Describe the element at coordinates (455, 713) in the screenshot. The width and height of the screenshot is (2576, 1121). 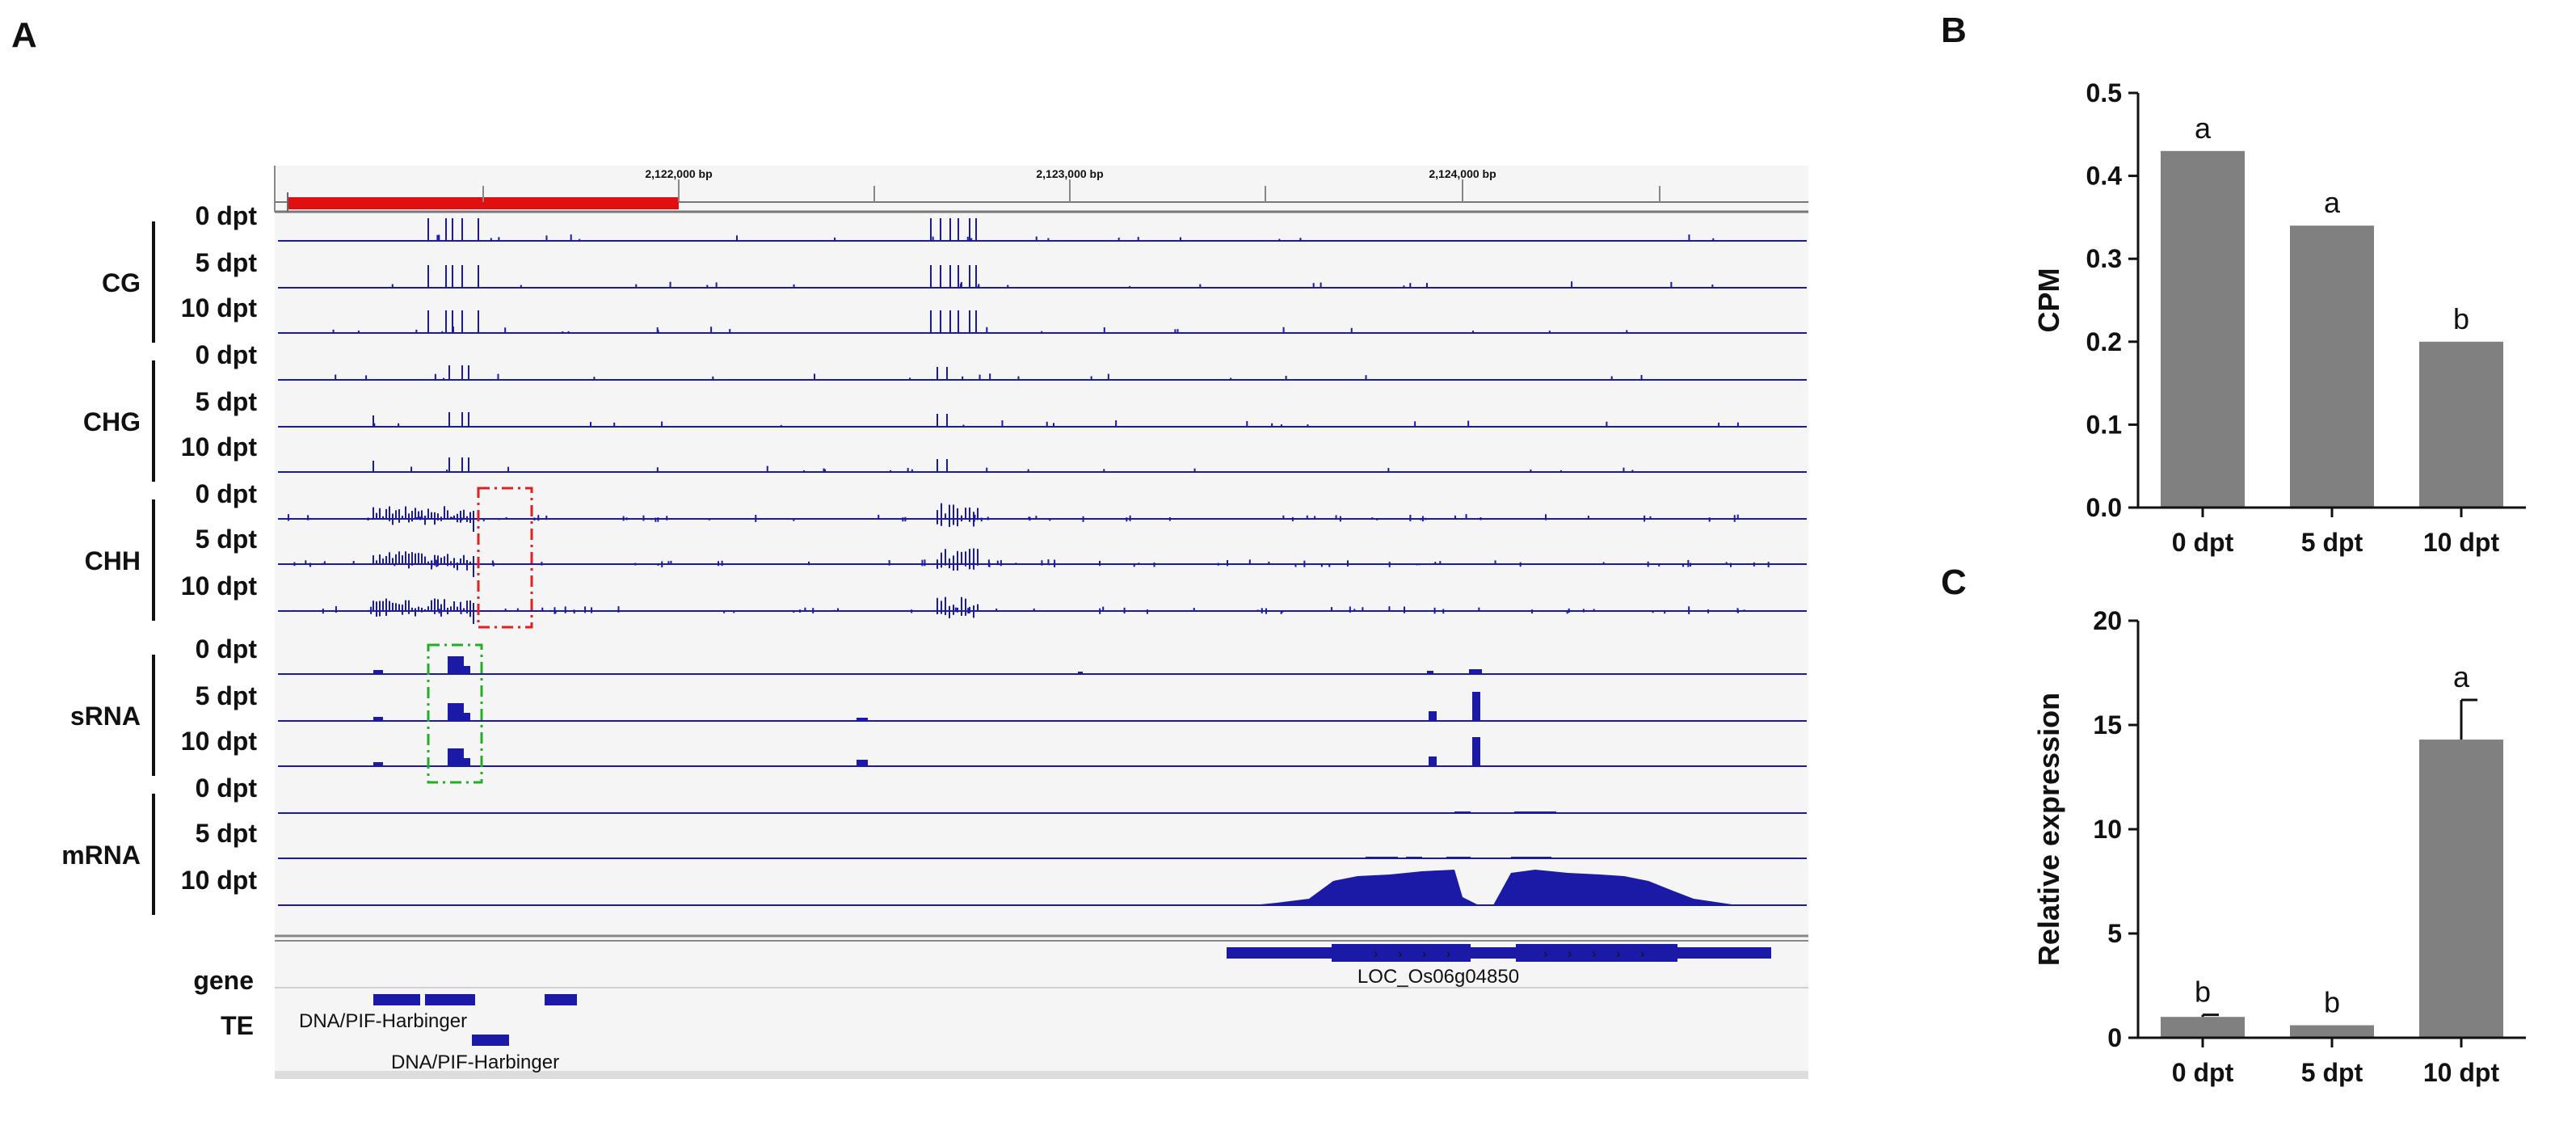
I see `green-highlight-box` at that location.